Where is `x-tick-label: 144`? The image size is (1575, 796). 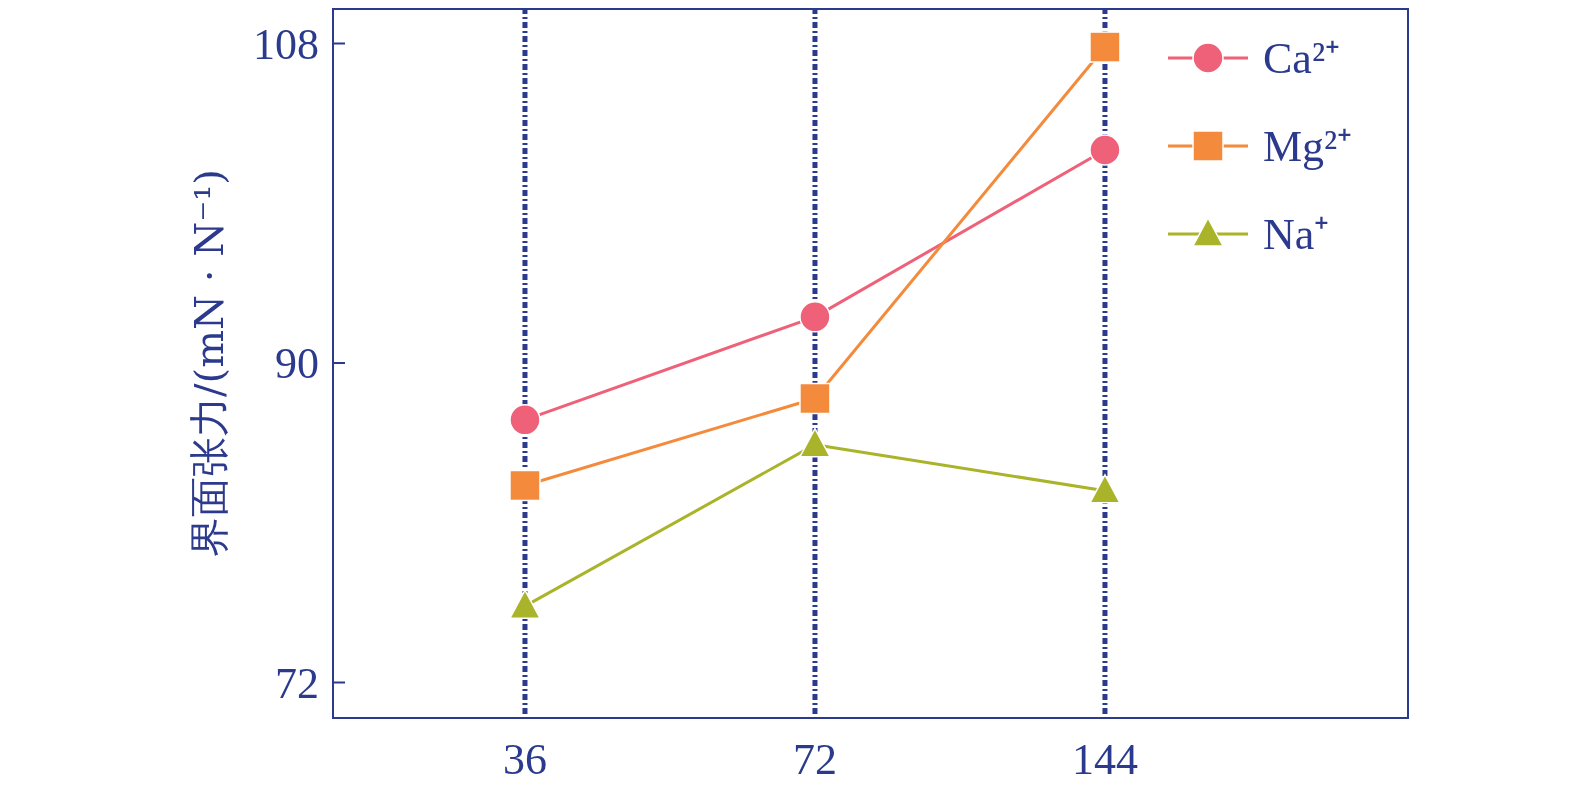 x-tick-label: 144 is located at coordinates (1104, 759).